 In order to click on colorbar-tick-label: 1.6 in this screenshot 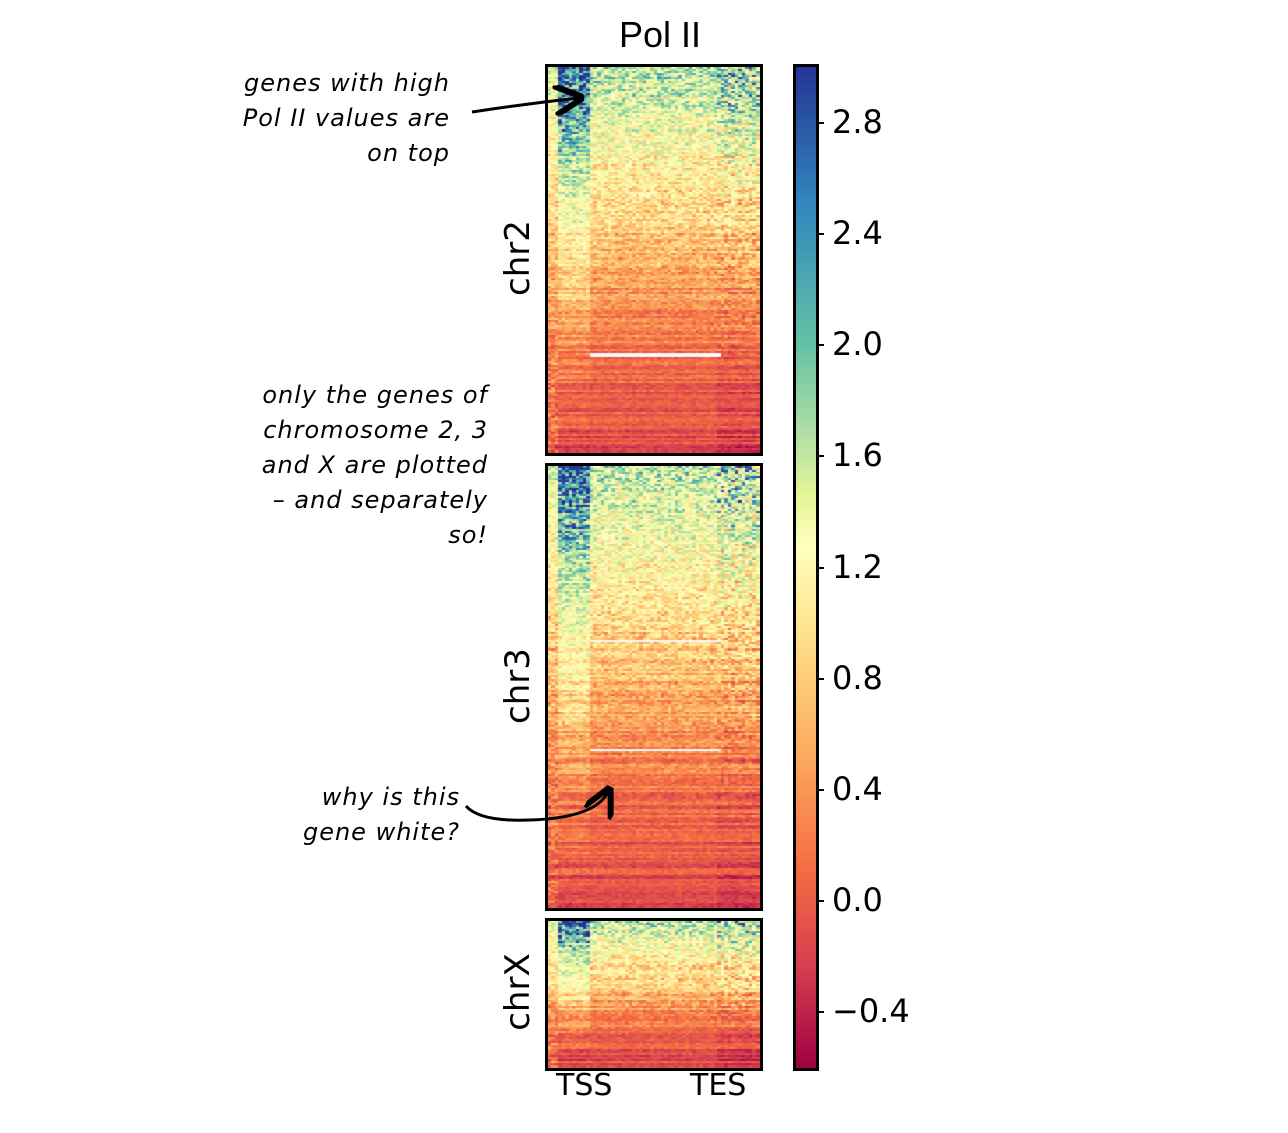, I will do `click(857, 455)`.